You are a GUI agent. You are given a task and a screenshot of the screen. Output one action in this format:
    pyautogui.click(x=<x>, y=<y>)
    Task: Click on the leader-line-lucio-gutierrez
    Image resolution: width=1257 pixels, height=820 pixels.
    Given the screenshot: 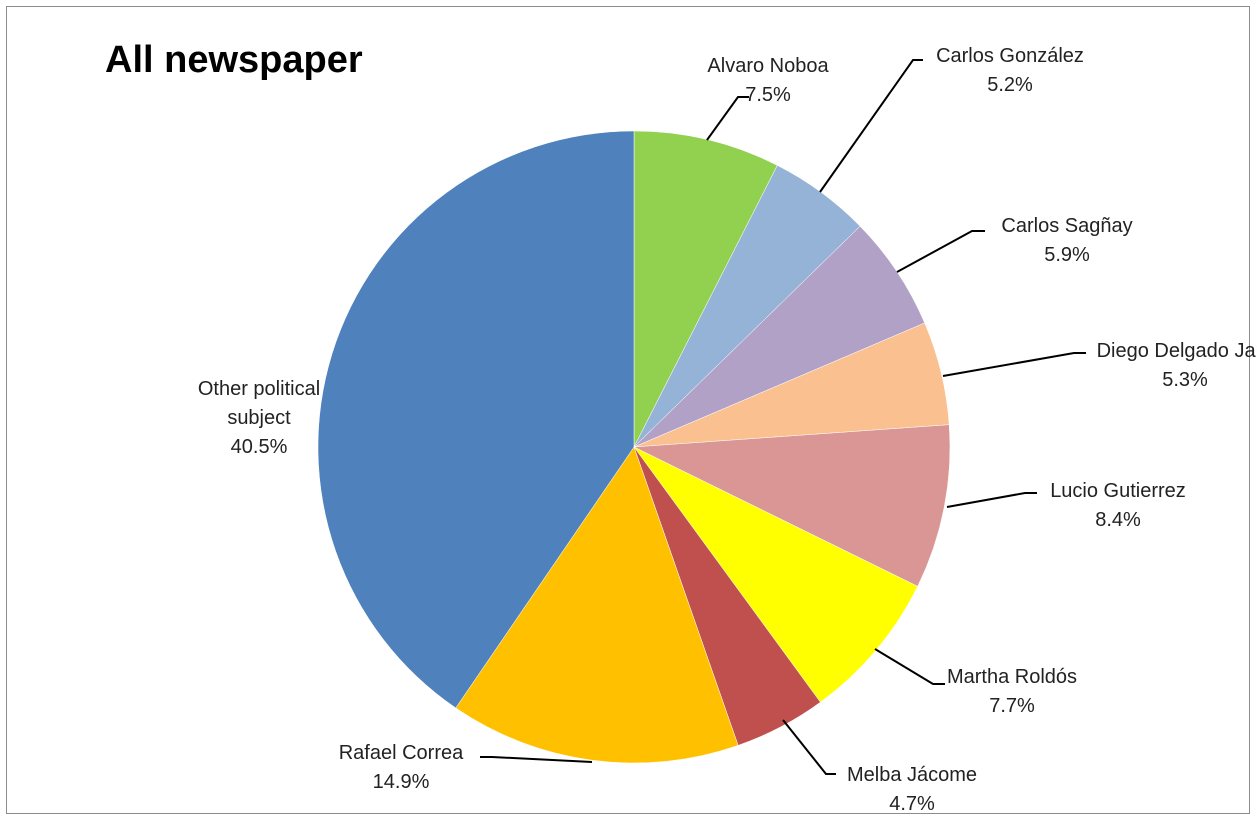 What is the action you would take?
    pyautogui.click(x=991, y=500)
    